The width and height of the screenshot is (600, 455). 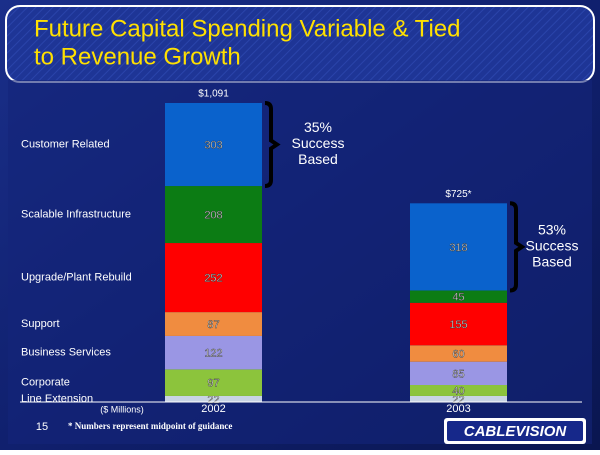 What do you see at coordinates (42, 427) in the screenshot?
I see `page-number: 15` at bounding box center [42, 427].